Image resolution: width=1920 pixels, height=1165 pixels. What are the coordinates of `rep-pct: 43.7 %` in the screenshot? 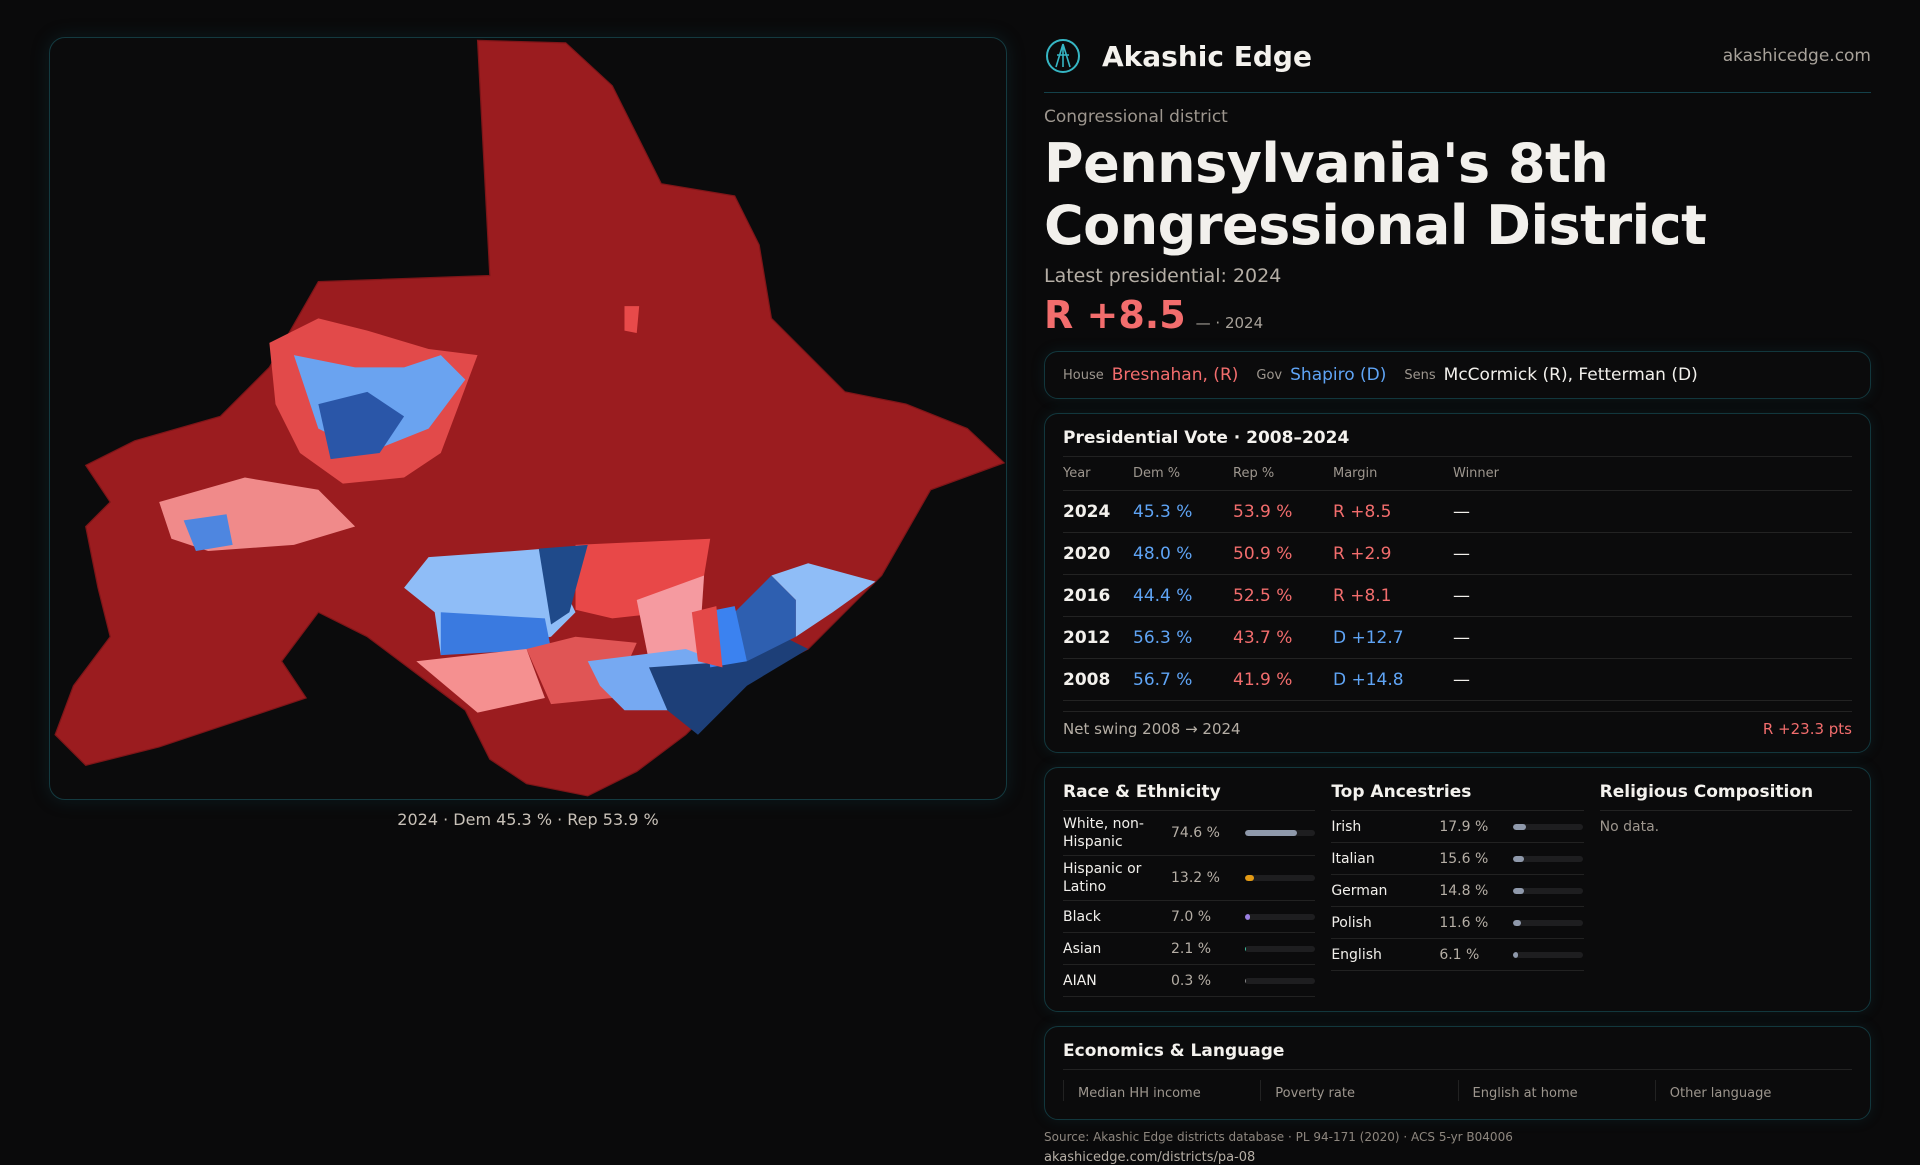 It's located at (1263, 637).